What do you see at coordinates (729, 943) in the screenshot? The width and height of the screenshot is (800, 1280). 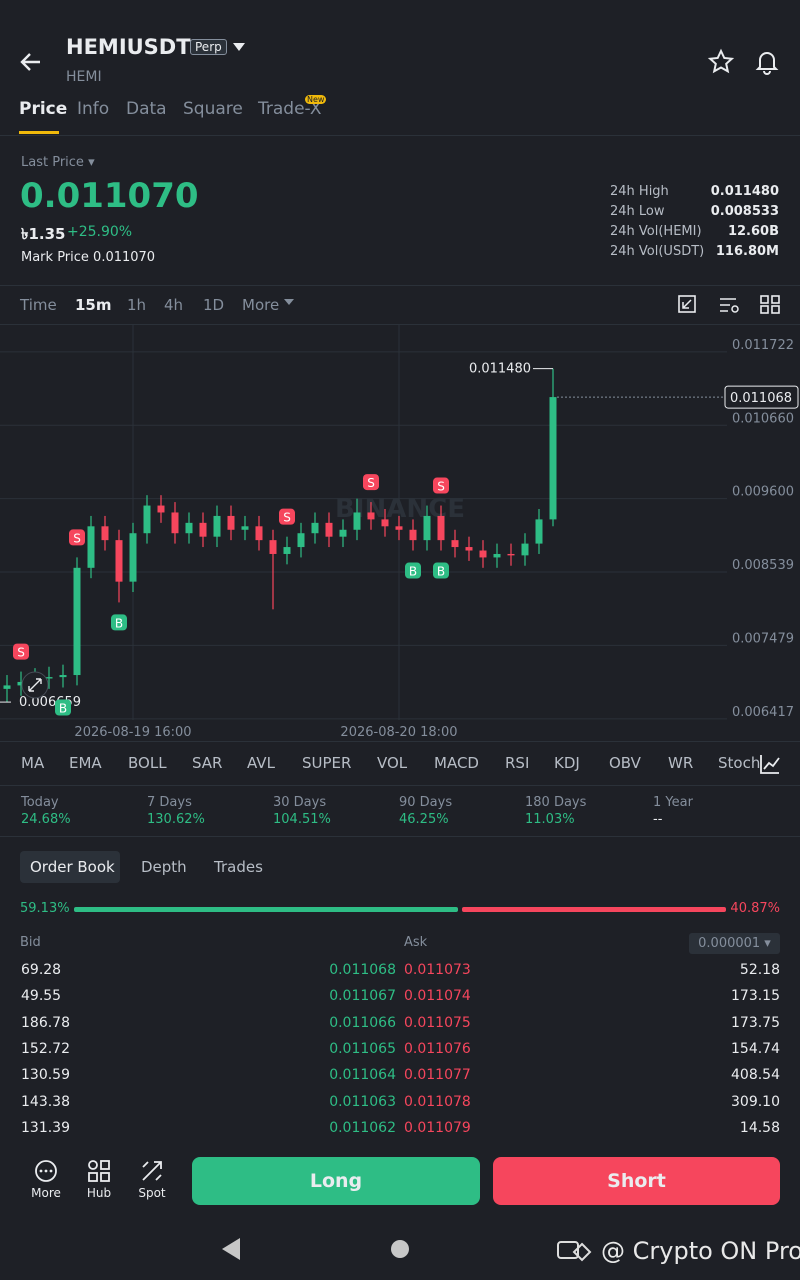 I see `precision: 0.000001` at bounding box center [729, 943].